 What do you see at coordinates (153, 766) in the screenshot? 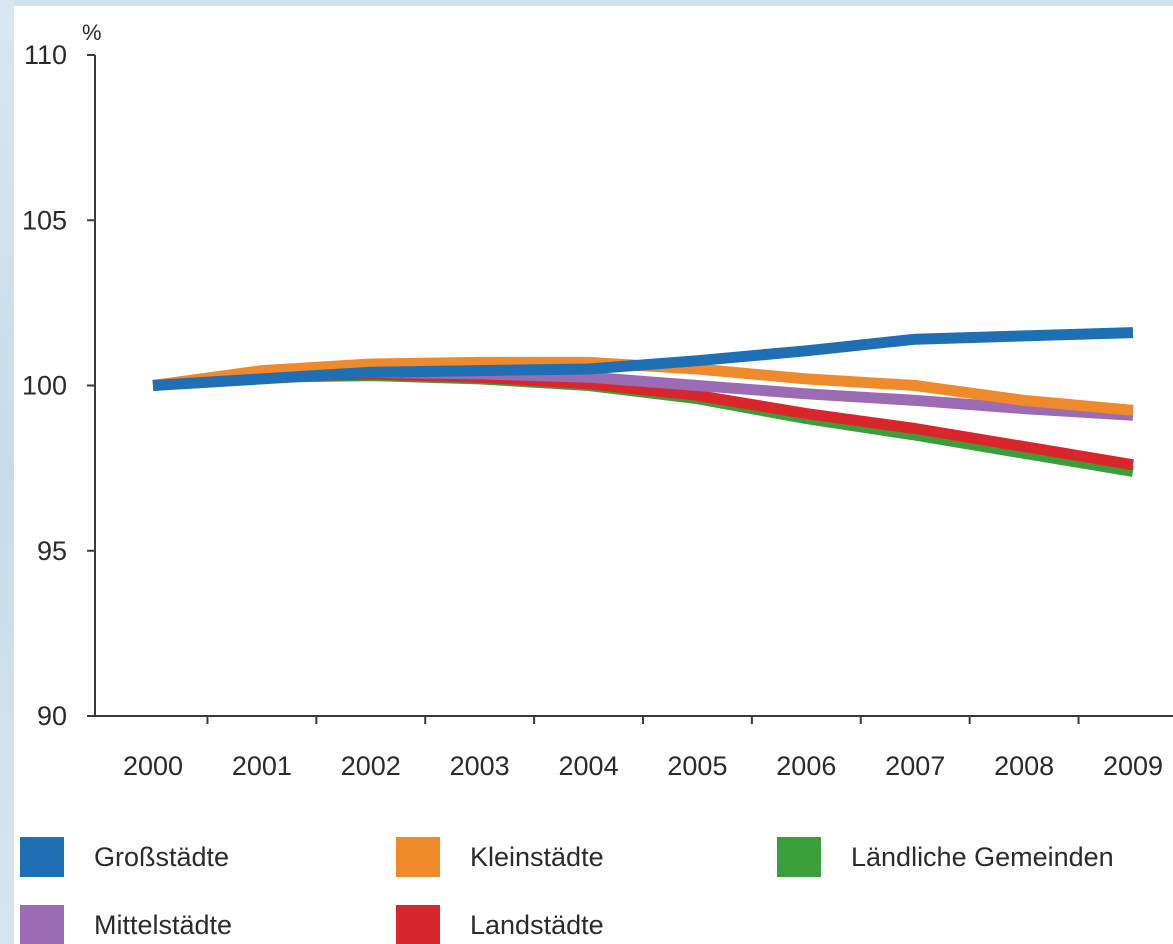
I see `x-tick-label: 2000` at bounding box center [153, 766].